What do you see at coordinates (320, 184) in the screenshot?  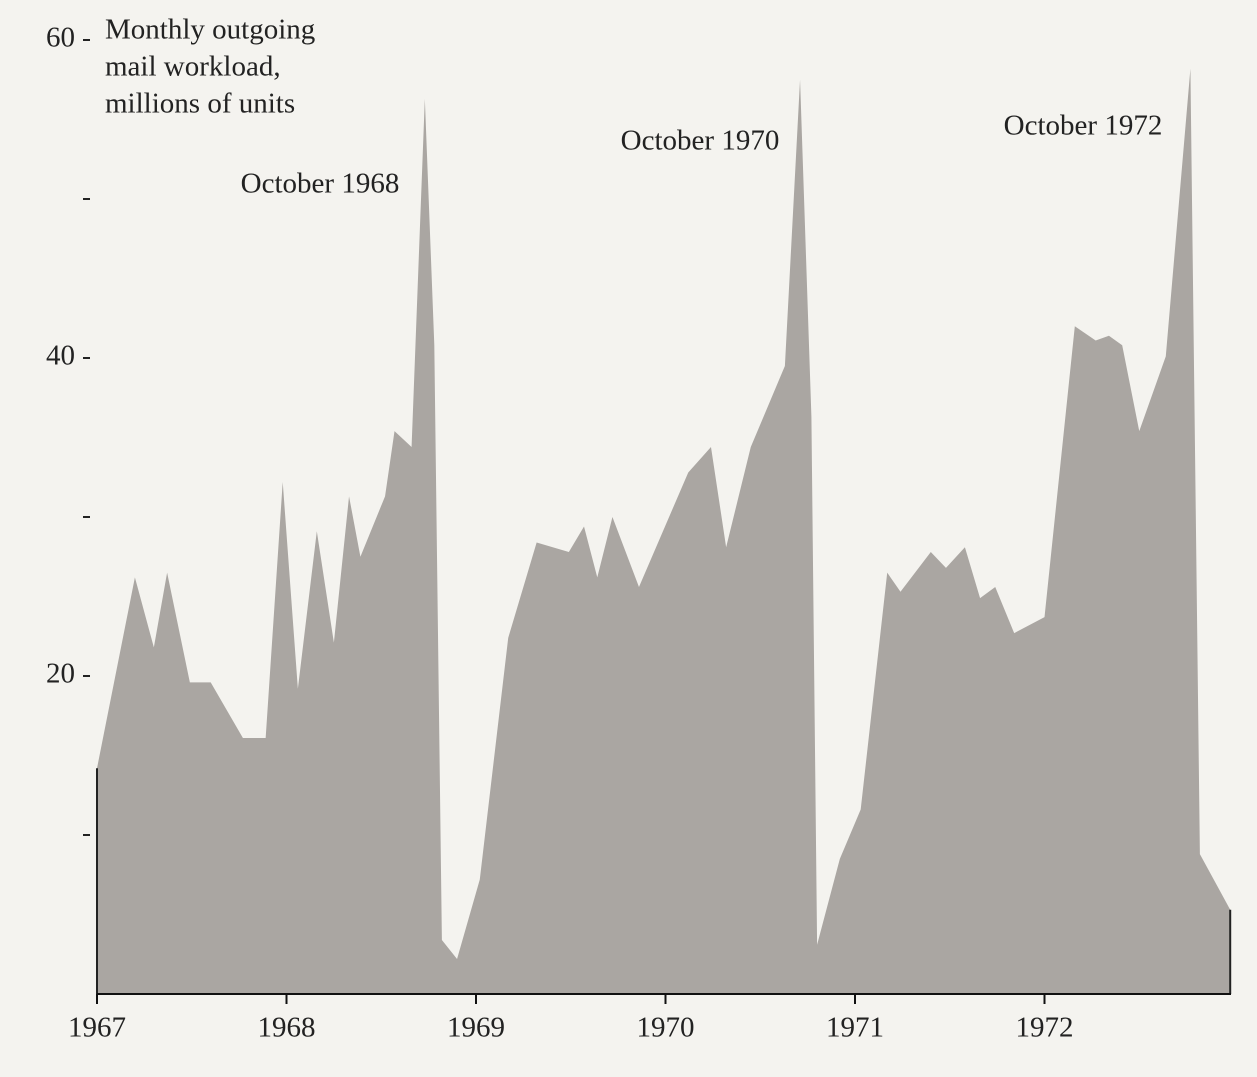 I see `annotation: October 1968` at bounding box center [320, 184].